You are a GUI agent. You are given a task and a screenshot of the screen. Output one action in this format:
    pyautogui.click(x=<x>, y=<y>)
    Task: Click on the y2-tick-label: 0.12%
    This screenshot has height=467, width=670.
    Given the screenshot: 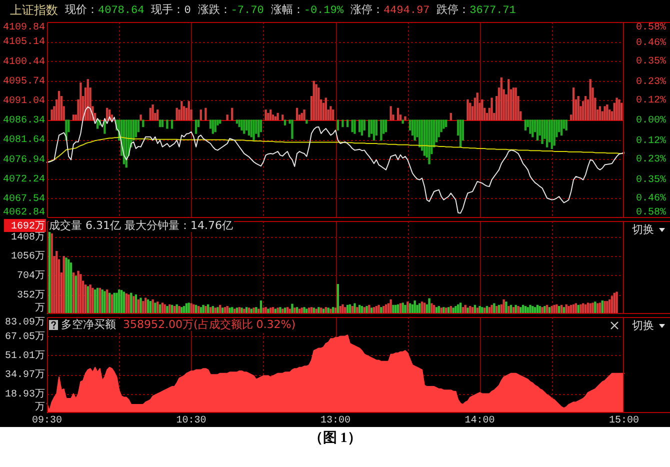 What is the action you would take?
    pyautogui.click(x=651, y=100)
    